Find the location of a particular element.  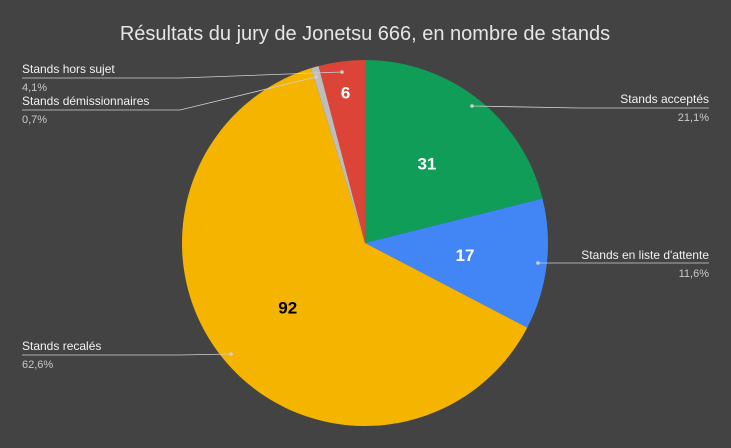

slice-value-label: 6 is located at coordinates (345, 92).